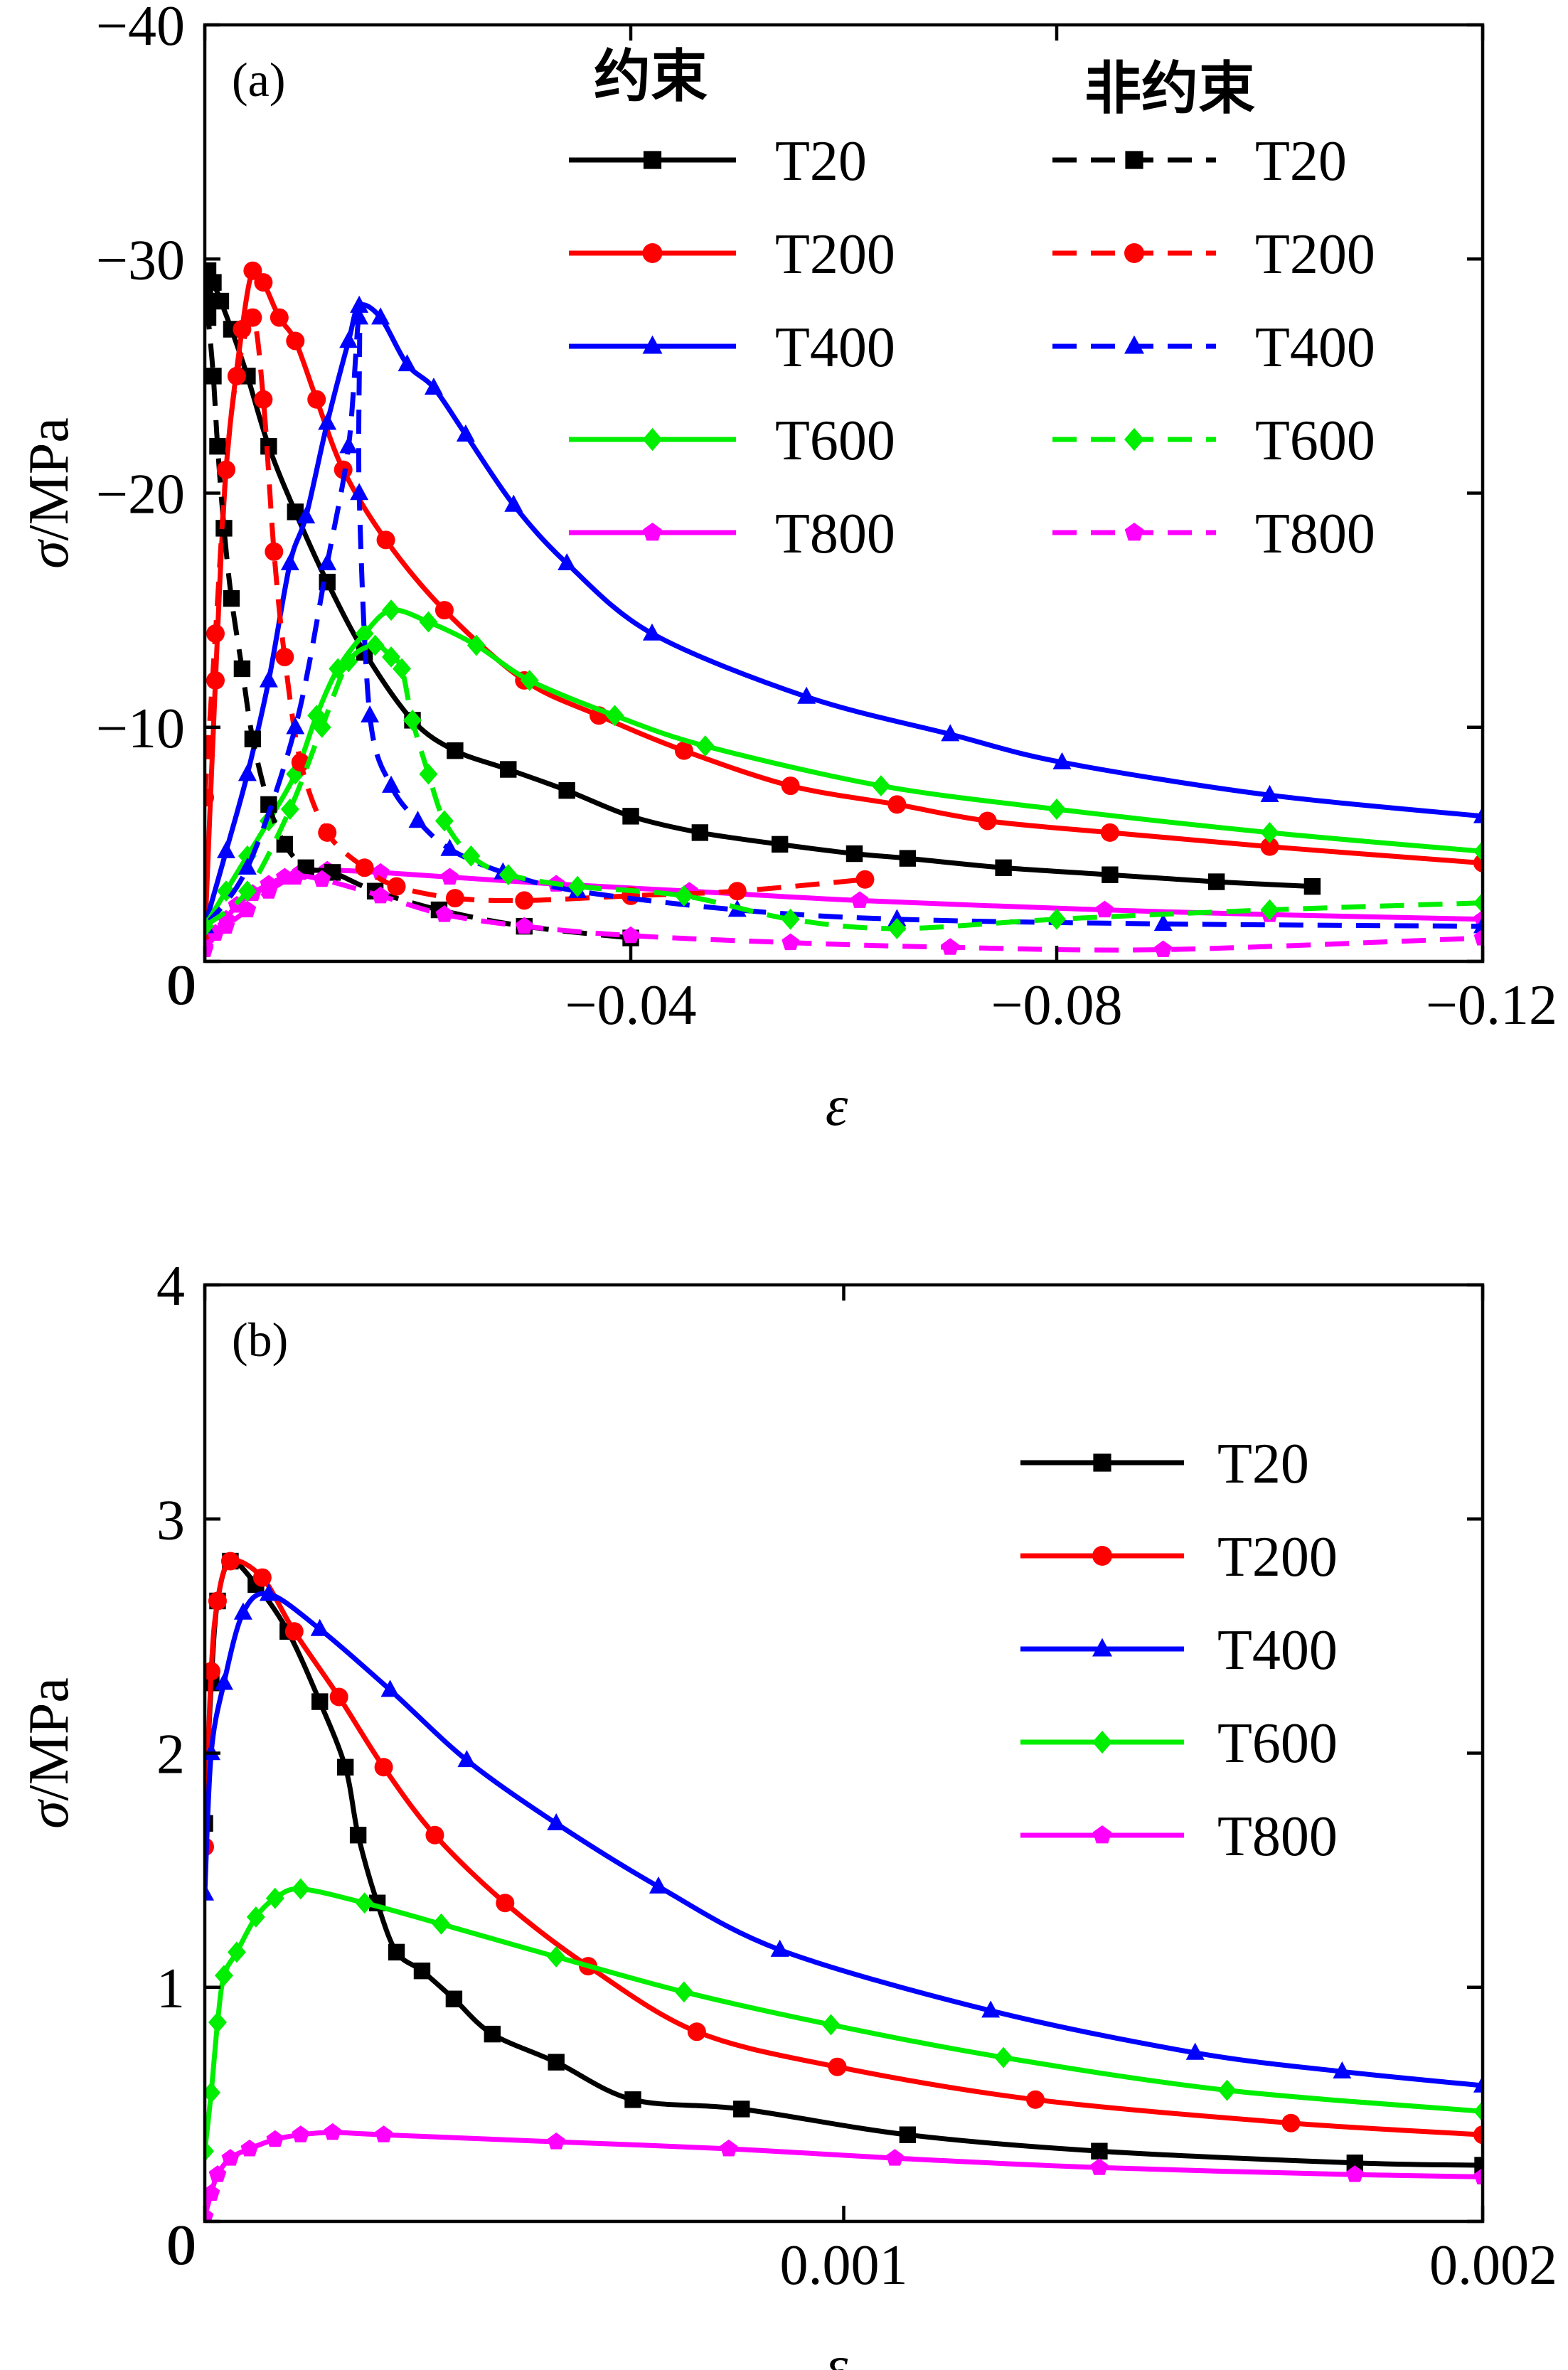 The height and width of the screenshot is (2370, 1568). I want to click on series-line-a-T800-solid, so click(844, 909).